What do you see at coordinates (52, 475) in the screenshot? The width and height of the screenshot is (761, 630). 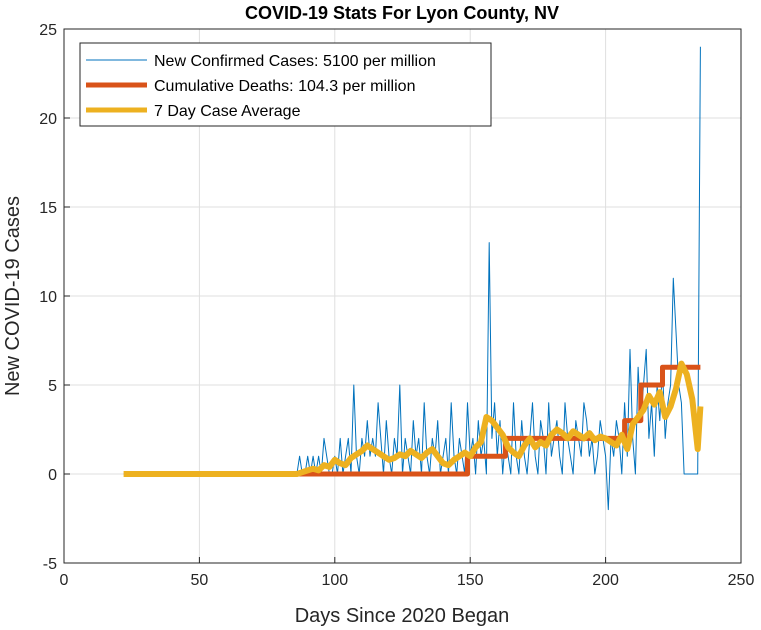 I see `y-tick-label: 0` at bounding box center [52, 475].